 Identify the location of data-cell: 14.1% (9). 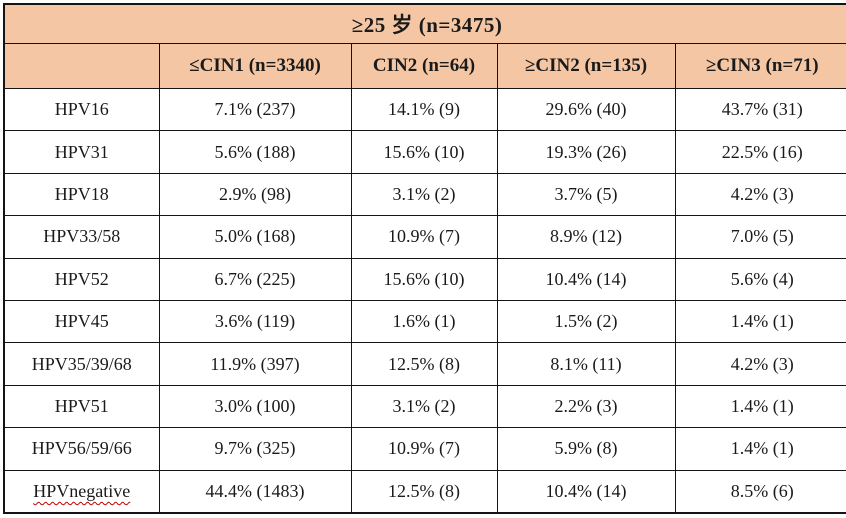
(424, 109).